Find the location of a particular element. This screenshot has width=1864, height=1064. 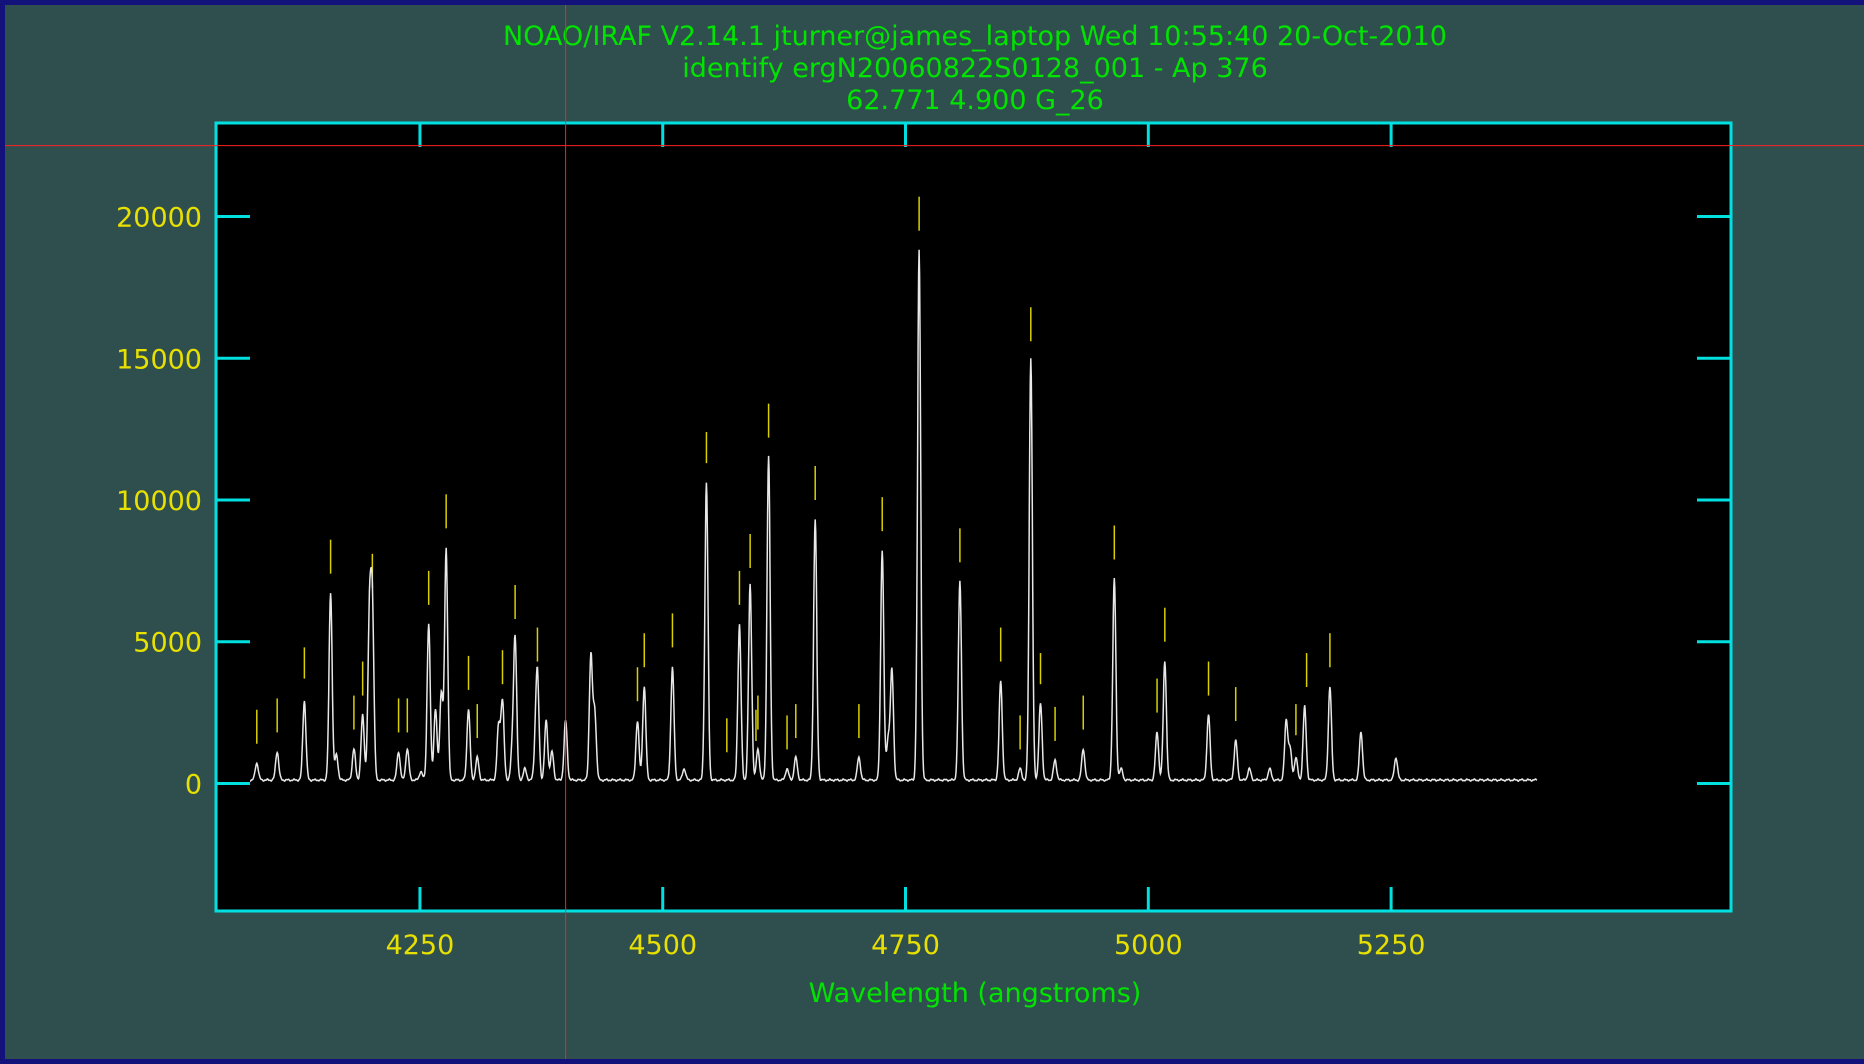

x-tick-label: 4250 is located at coordinates (420, 945).